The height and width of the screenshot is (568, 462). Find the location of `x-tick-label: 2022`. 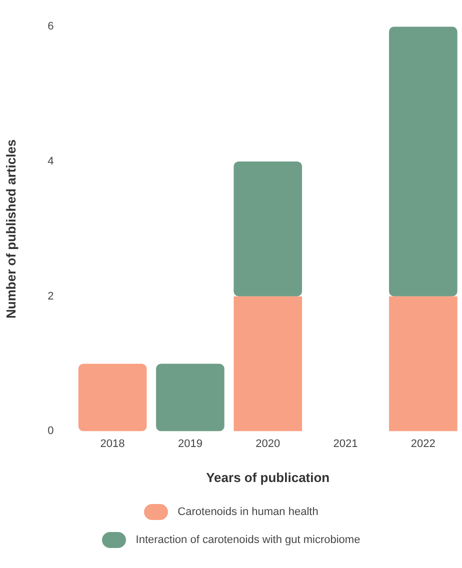

x-tick-label: 2022 is located at coordinates (423, 444).